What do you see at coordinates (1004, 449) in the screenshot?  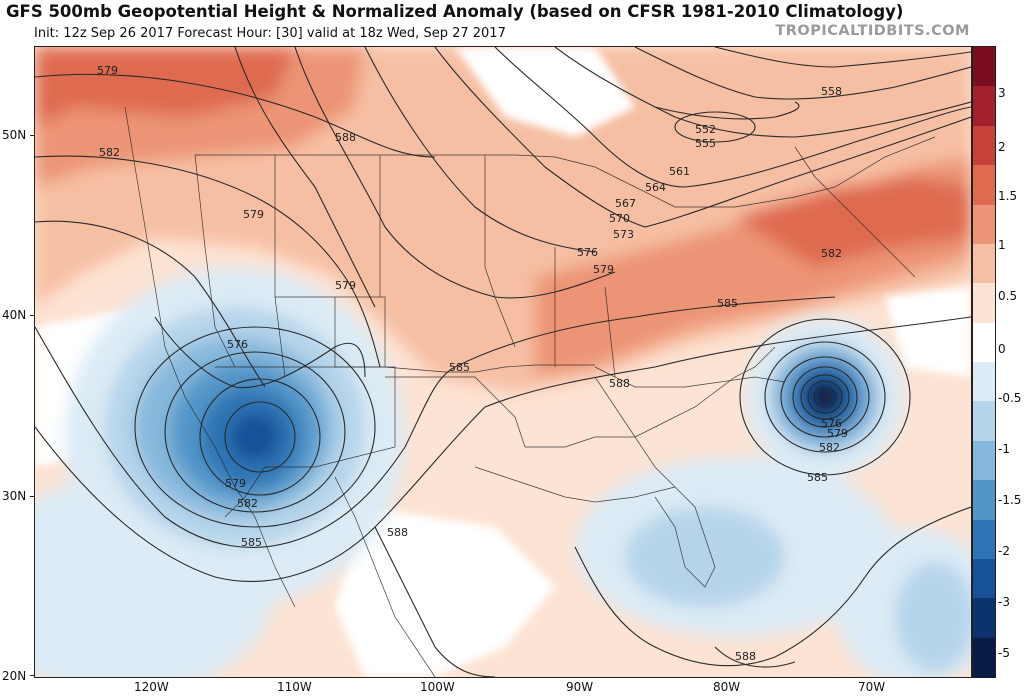 I see `colorbar-label: -1` at bounding box center [1004, 449].